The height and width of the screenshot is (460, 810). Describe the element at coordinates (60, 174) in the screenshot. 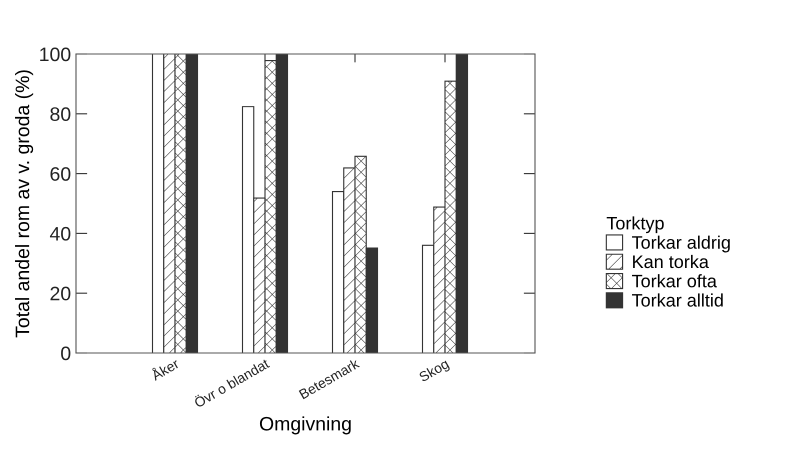

I see `y-tick-label: 60` at that location.